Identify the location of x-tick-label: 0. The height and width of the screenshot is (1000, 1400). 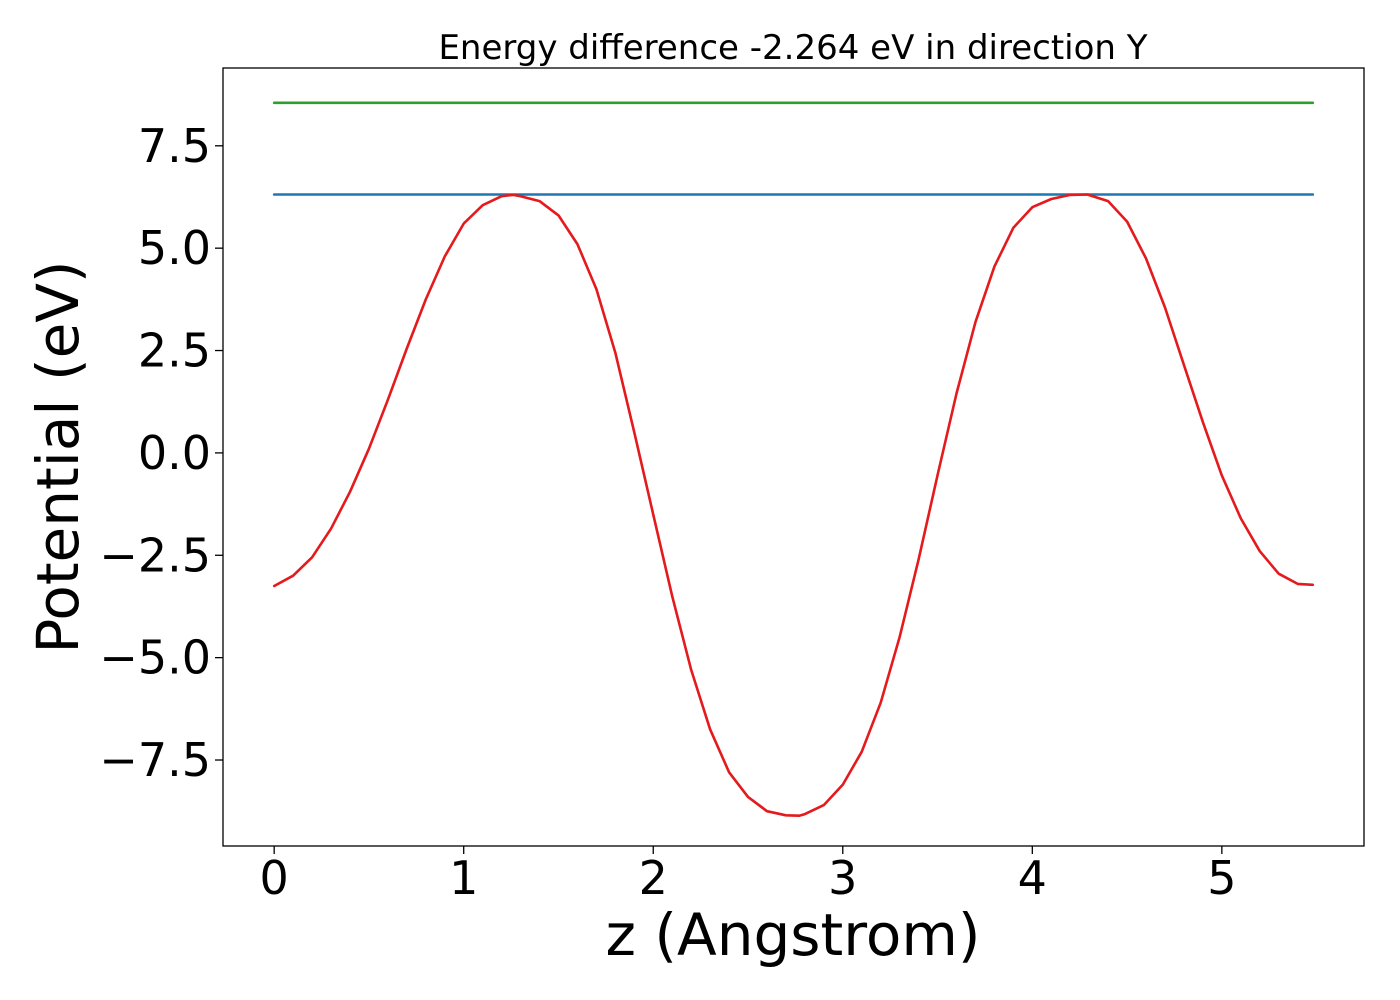
(274, 878).